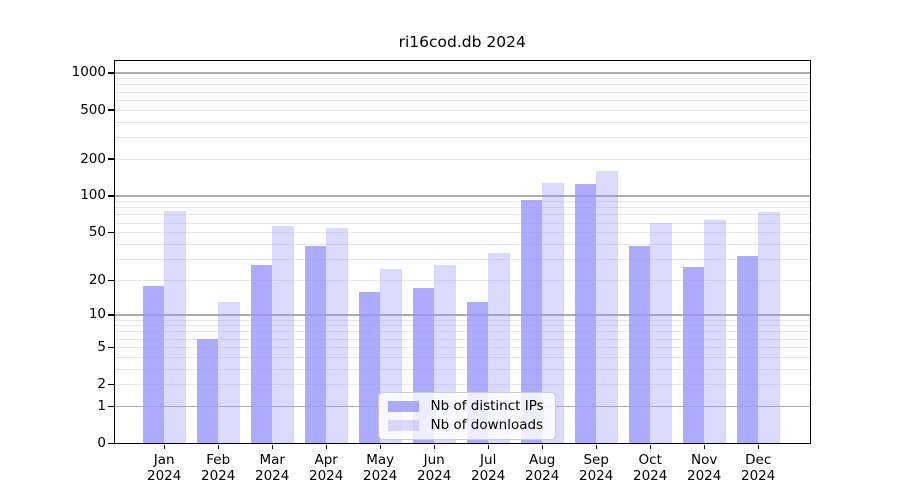 The height and width of the screenshot is (500, 900). Describe the element at coordinates (272, 468) in the screenshot. I see `x-tick-label: Mar 2024` at that location.